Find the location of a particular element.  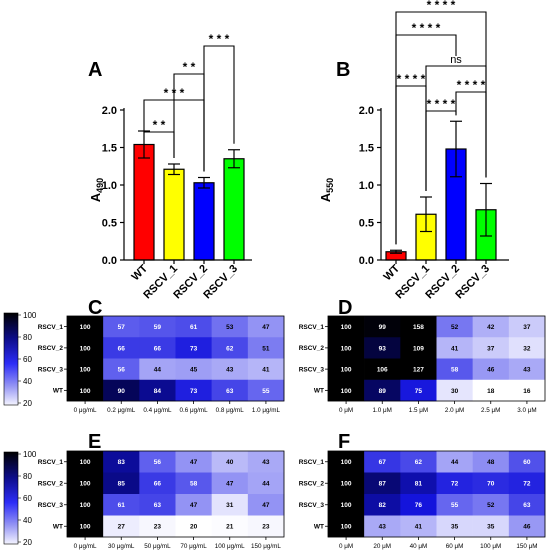

cell-value-label: 81 is located at coordinates (419, 484).